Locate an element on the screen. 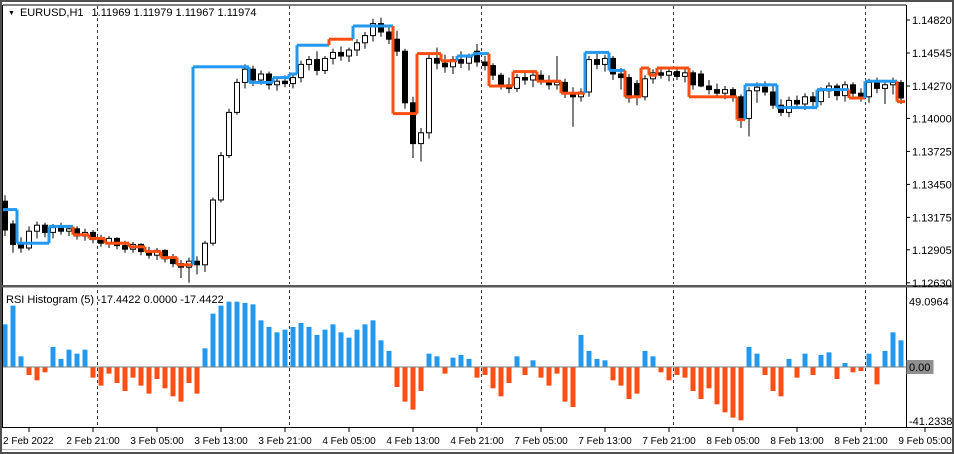 The height and width of the screenshot is (454, 954). panel-separator is located at coordinates (477, 286).